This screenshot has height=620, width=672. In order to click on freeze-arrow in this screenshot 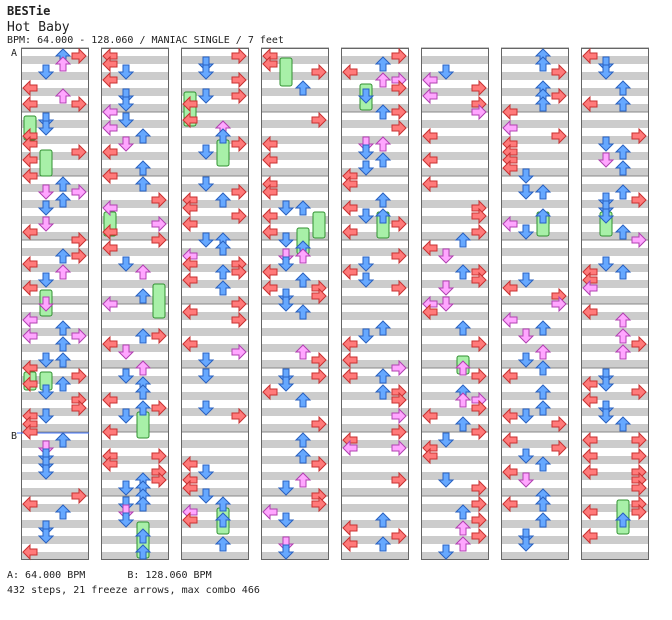, I will do `click(143, 425)`.